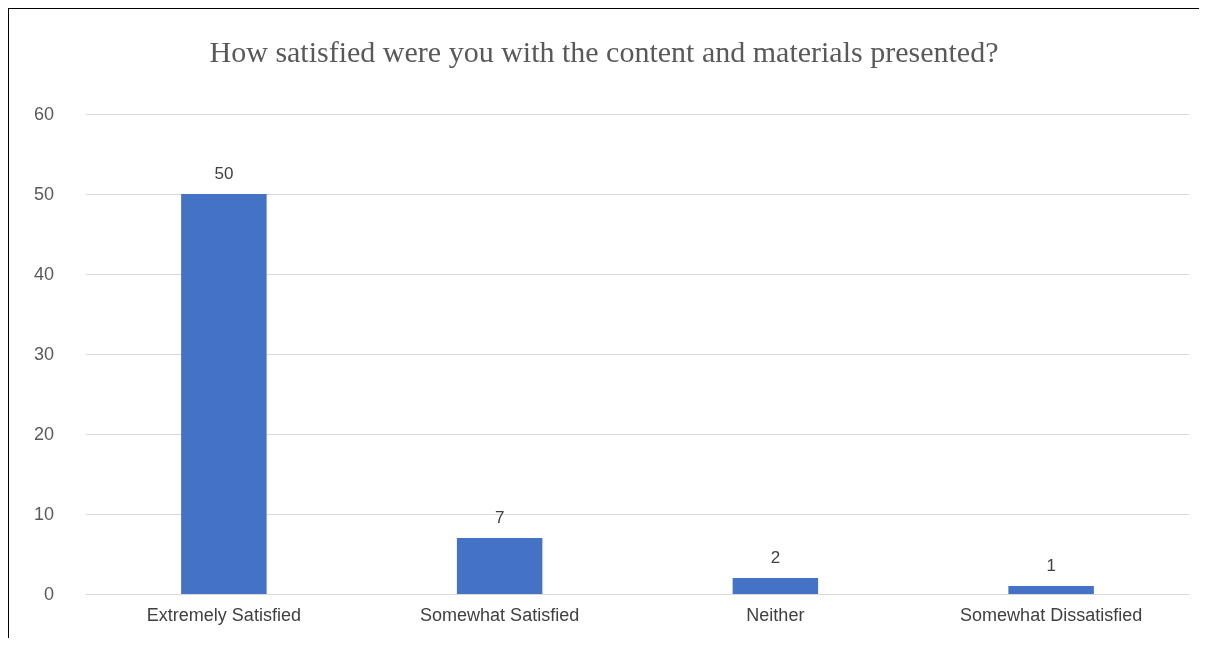 This screenshot has width=1207, height=646. Describe the element at coordinates (43, 354) in the screenshot. I see `y-tick-label: 30` at that location.